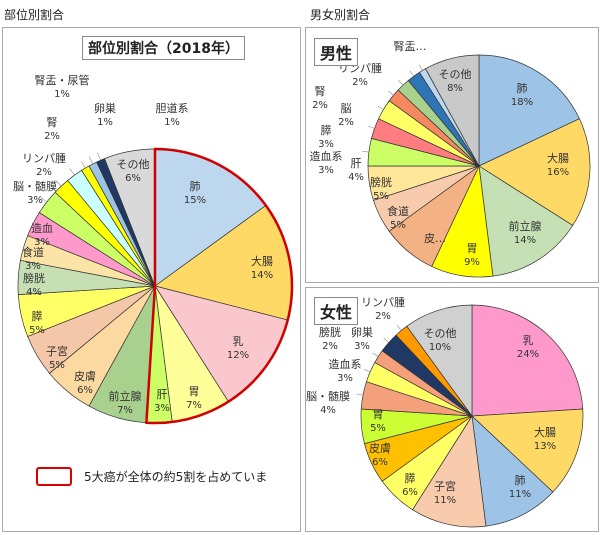 The image size is (600, 535). I want to click on slice-label: 造血, so click(42, 228).